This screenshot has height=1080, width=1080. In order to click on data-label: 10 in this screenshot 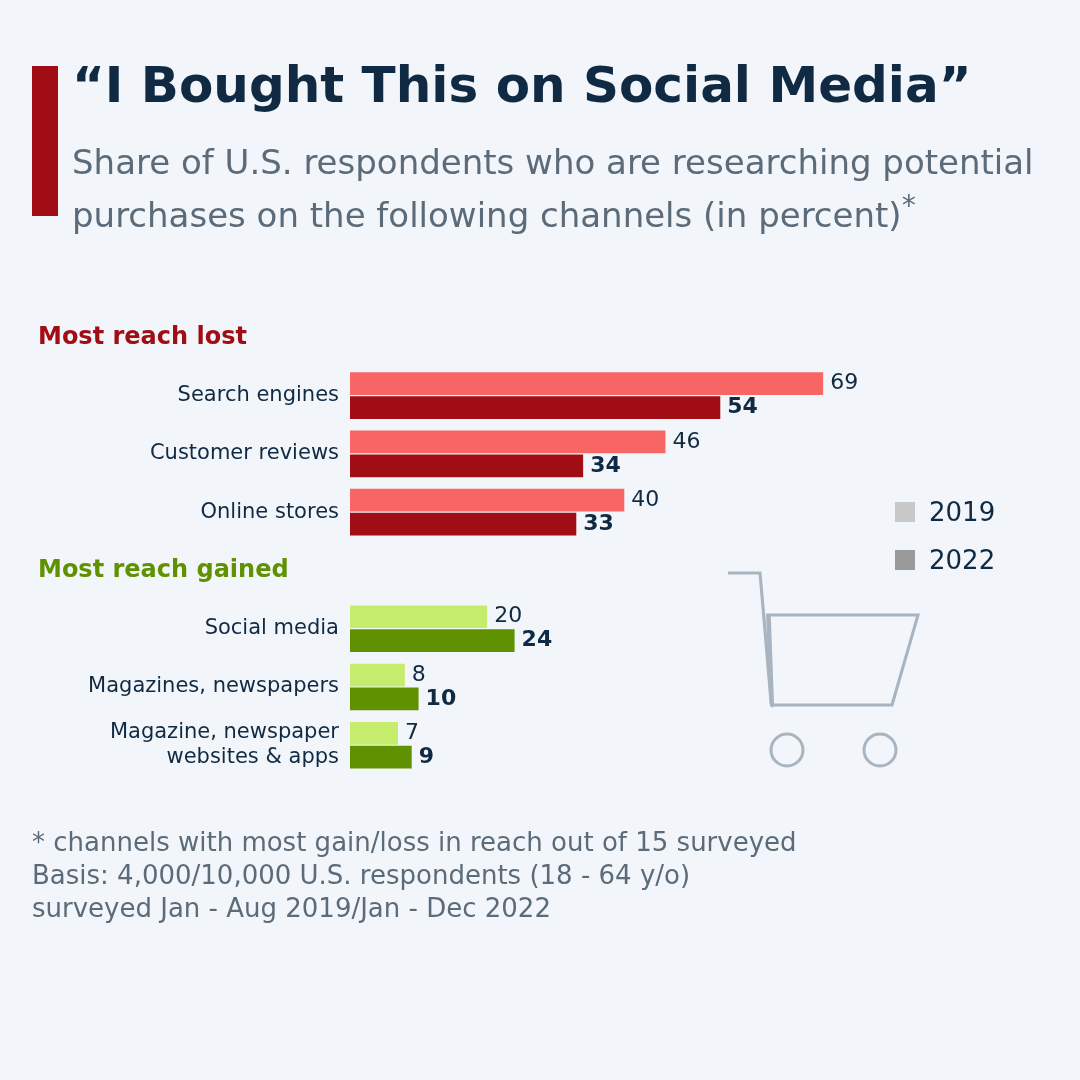, I will do `click(441, 697)`.